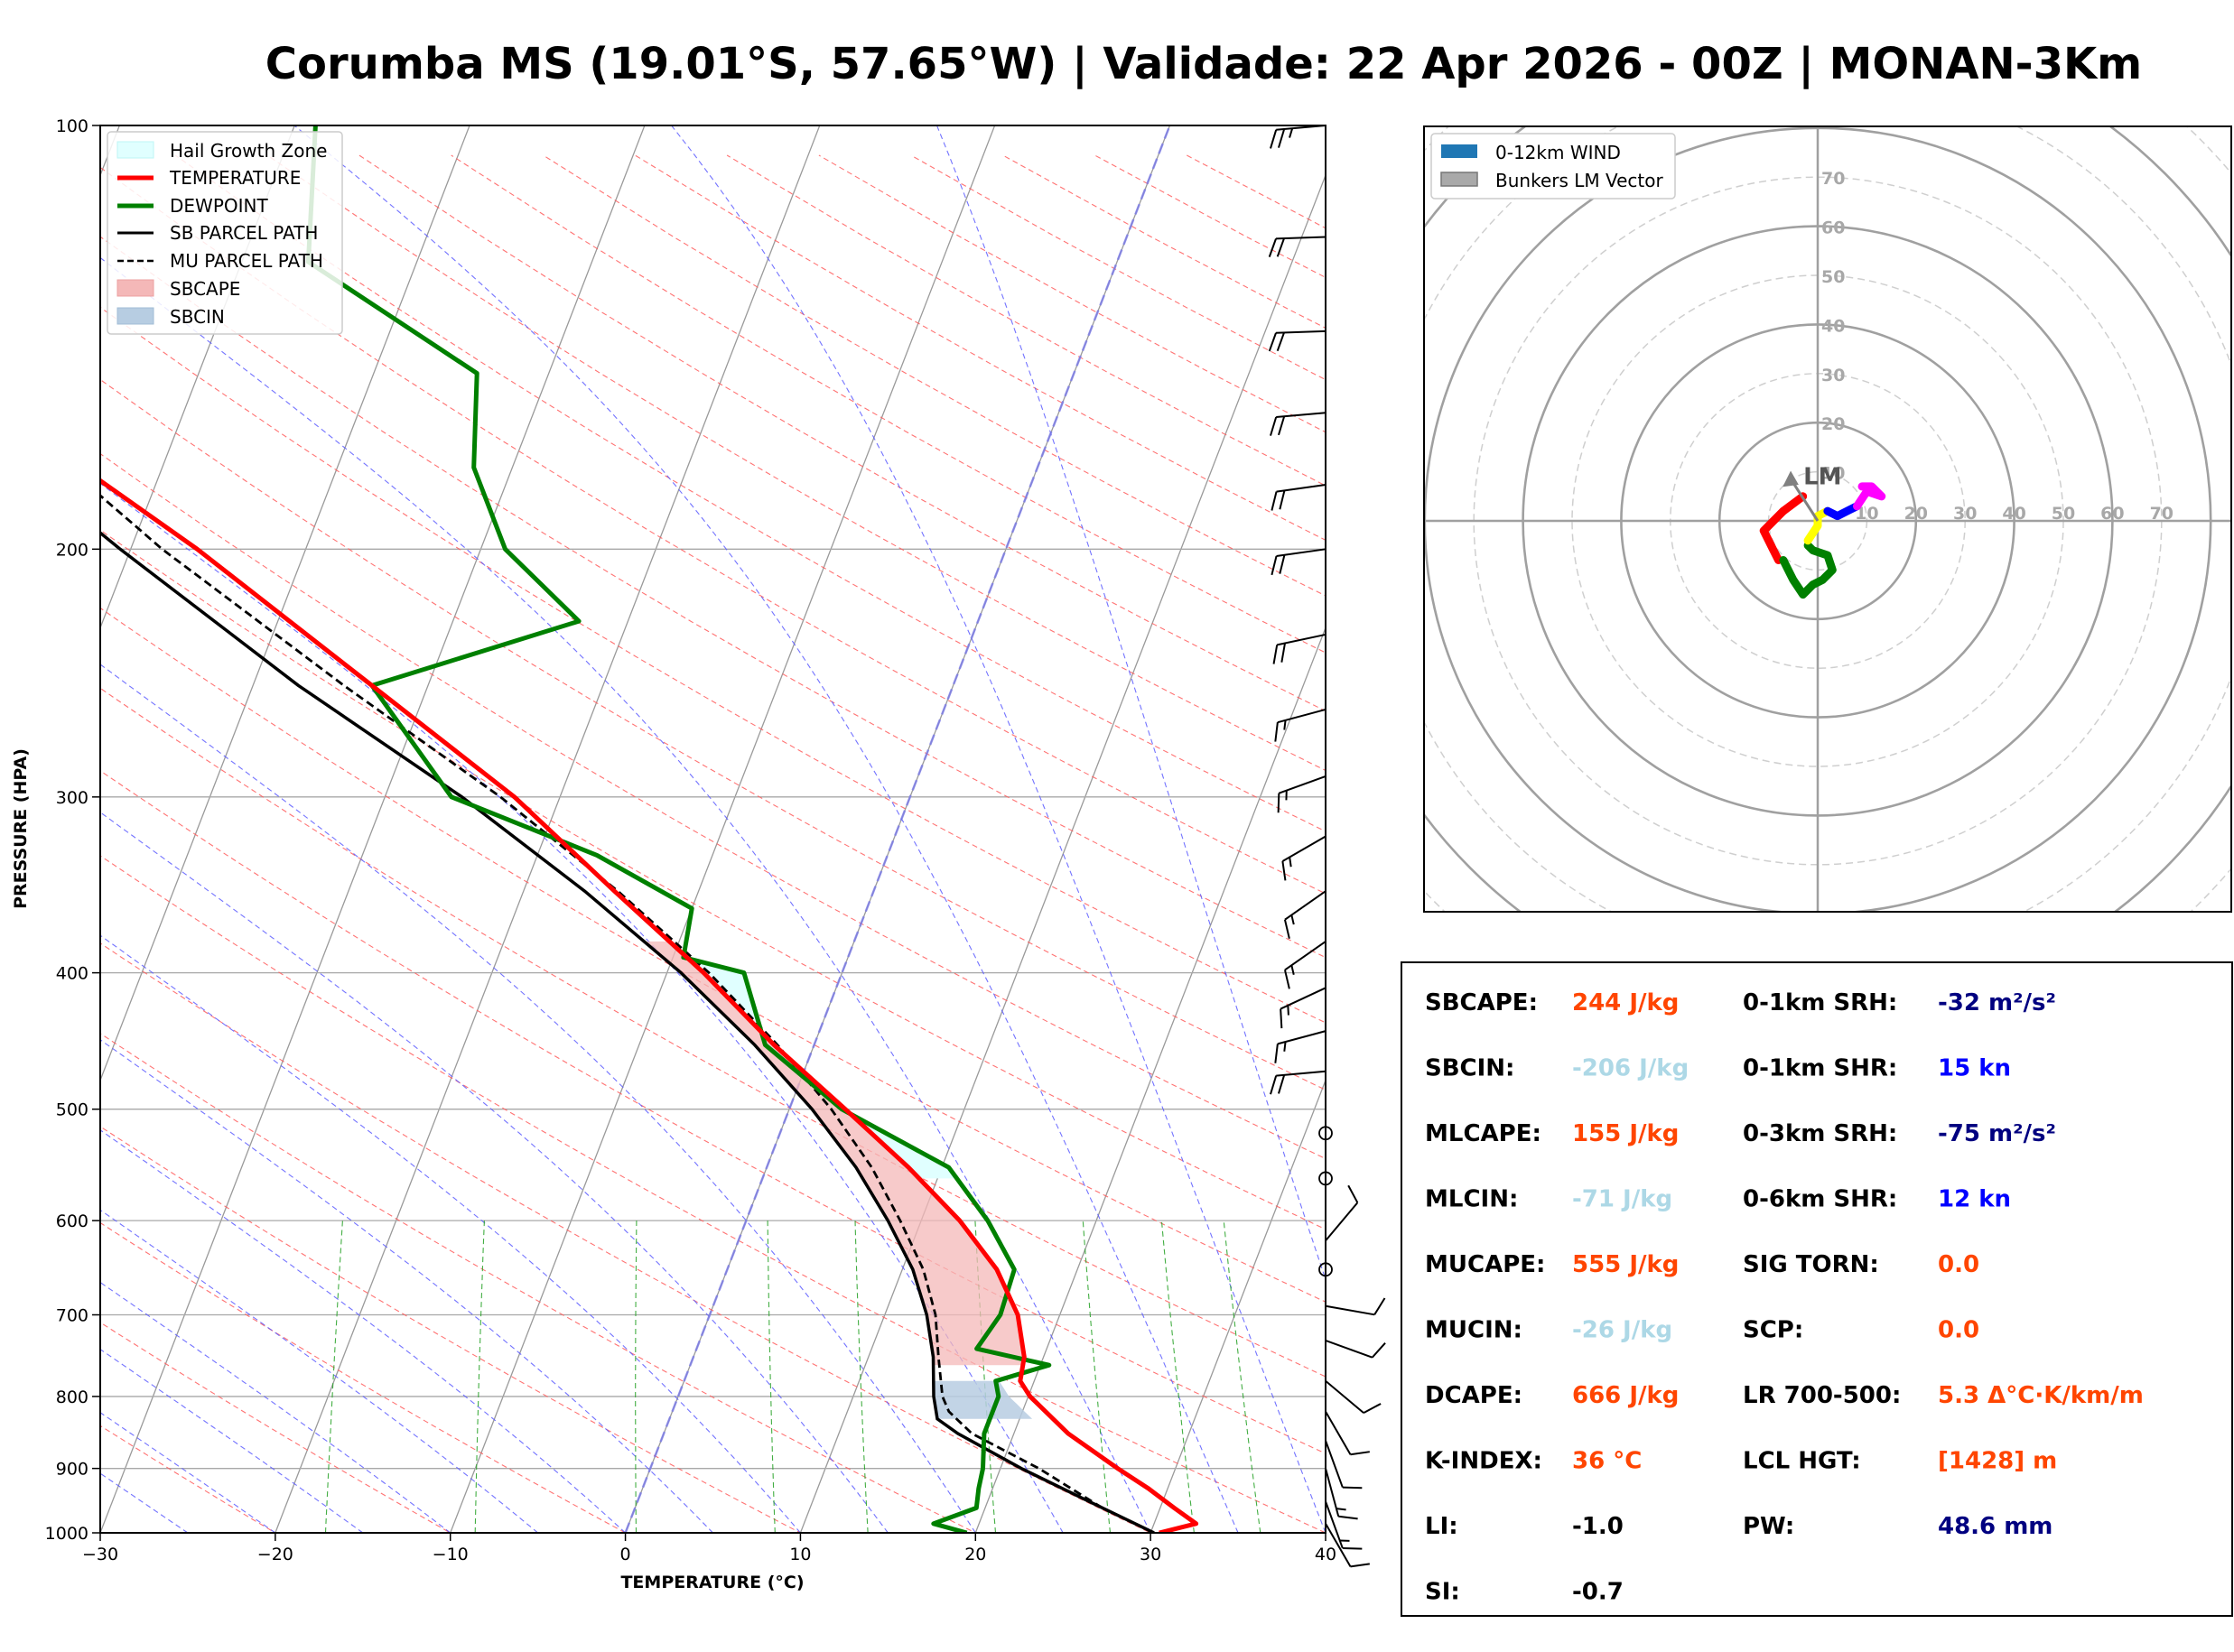  Describe the element at coordinates (197, 317) in the screenshot. I see `legend-label-sbcin: SBCIN` at that location.